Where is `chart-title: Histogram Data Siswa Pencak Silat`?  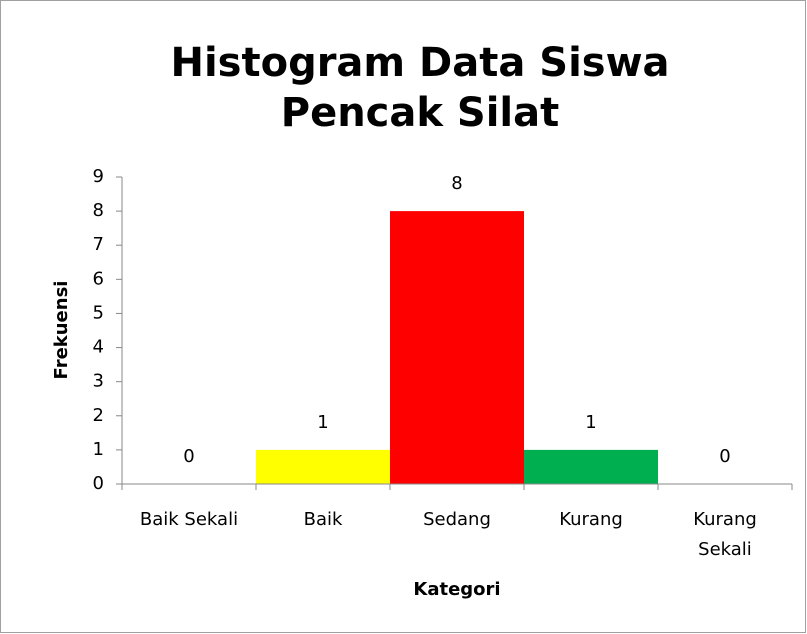
chart-title: Histogram Data Siswa Pencak Silat is located at coordinates (420, 88).